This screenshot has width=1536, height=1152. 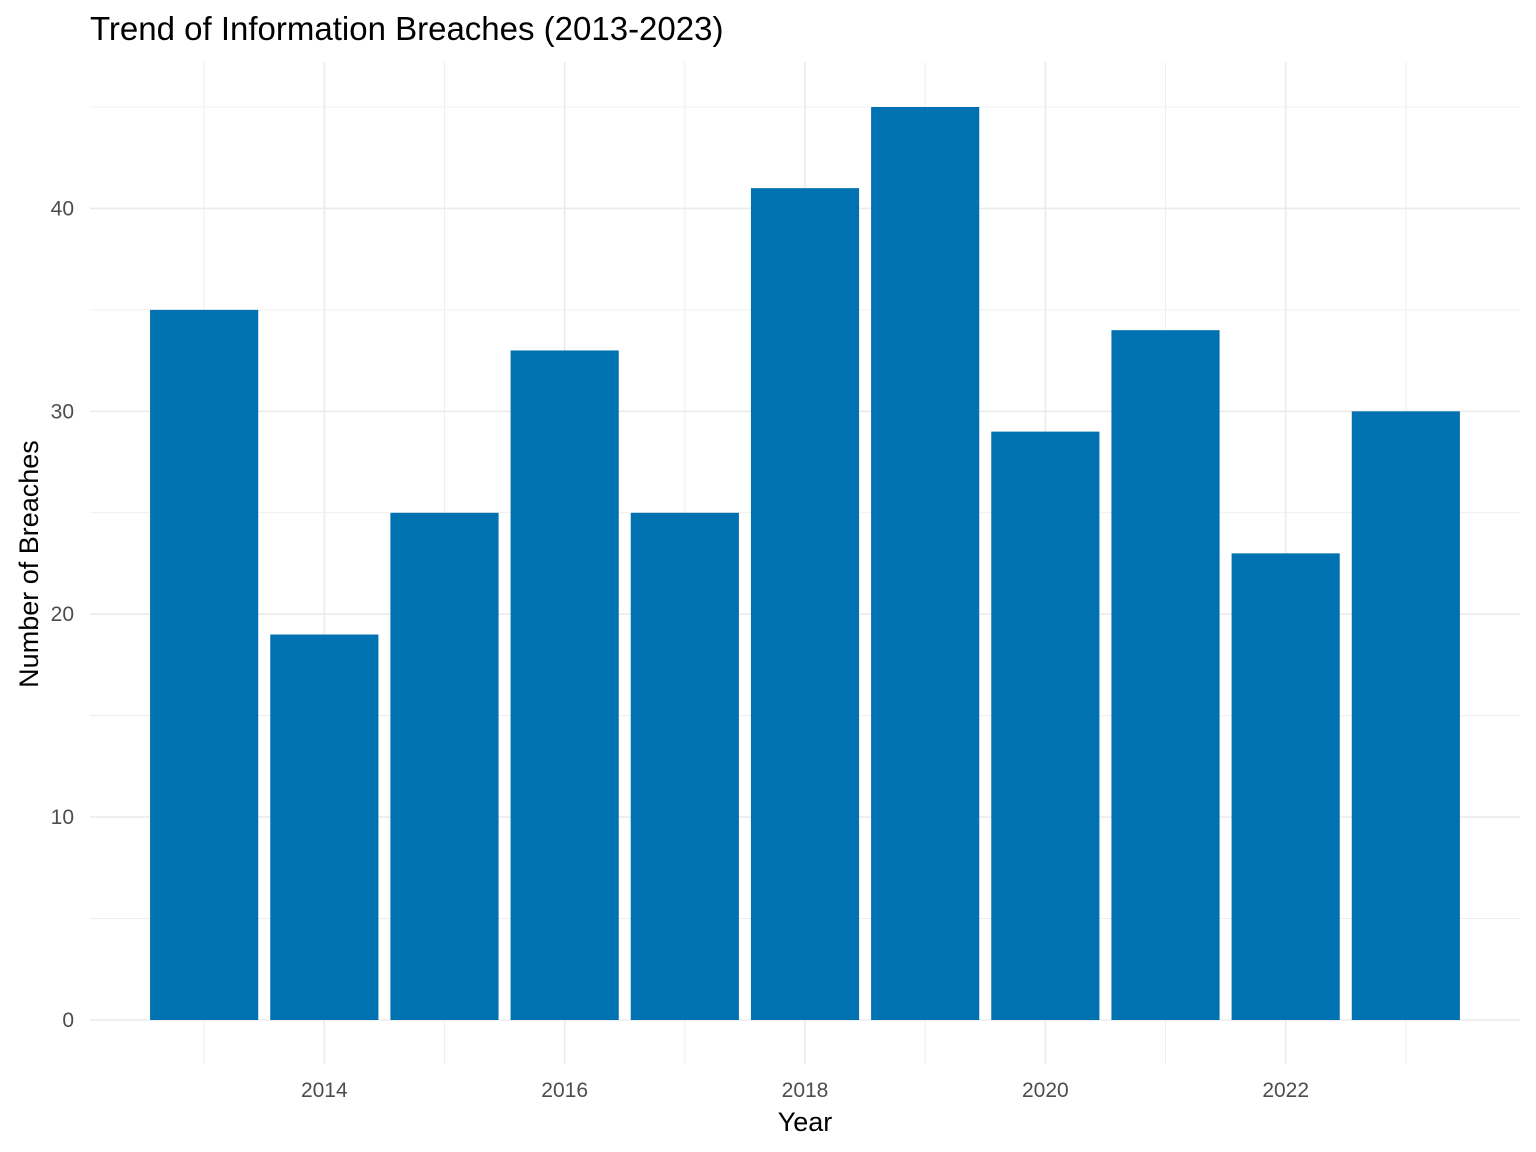 What do you see at coordinates (805, 1122) in the screenshot?
I see `x-axis-title: Year` at bounding box center [805, 1122].